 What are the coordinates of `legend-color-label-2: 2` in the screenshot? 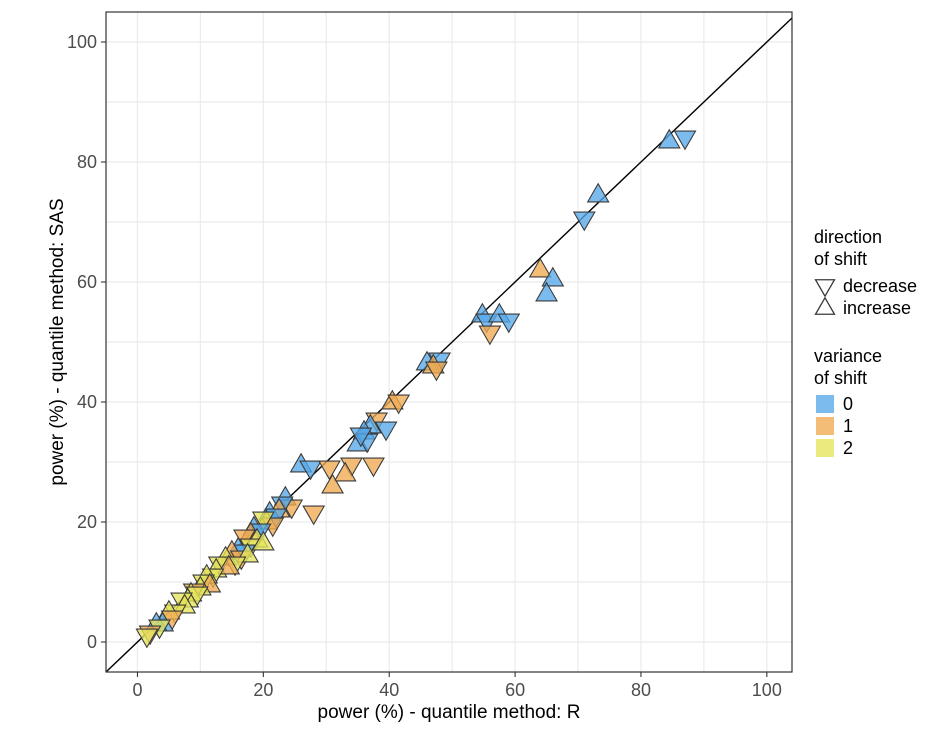 It's located at (848, 448).